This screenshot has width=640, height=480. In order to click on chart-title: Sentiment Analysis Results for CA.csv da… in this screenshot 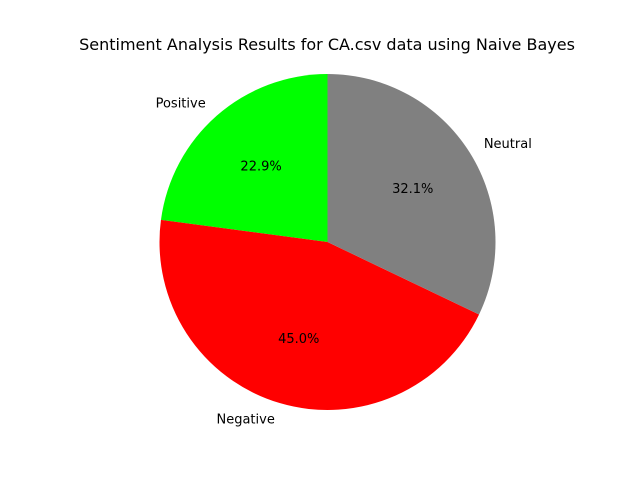, I will do `click(327, 44)`.